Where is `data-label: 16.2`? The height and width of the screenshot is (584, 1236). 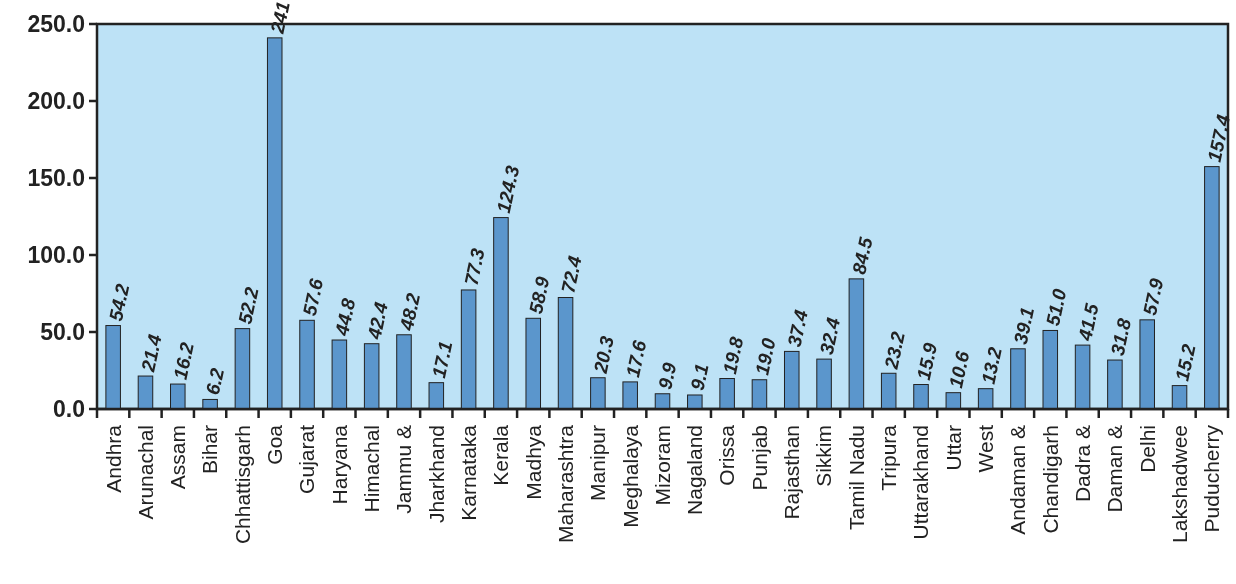 data-label: 16.2 is located at coordinates (183, 361).